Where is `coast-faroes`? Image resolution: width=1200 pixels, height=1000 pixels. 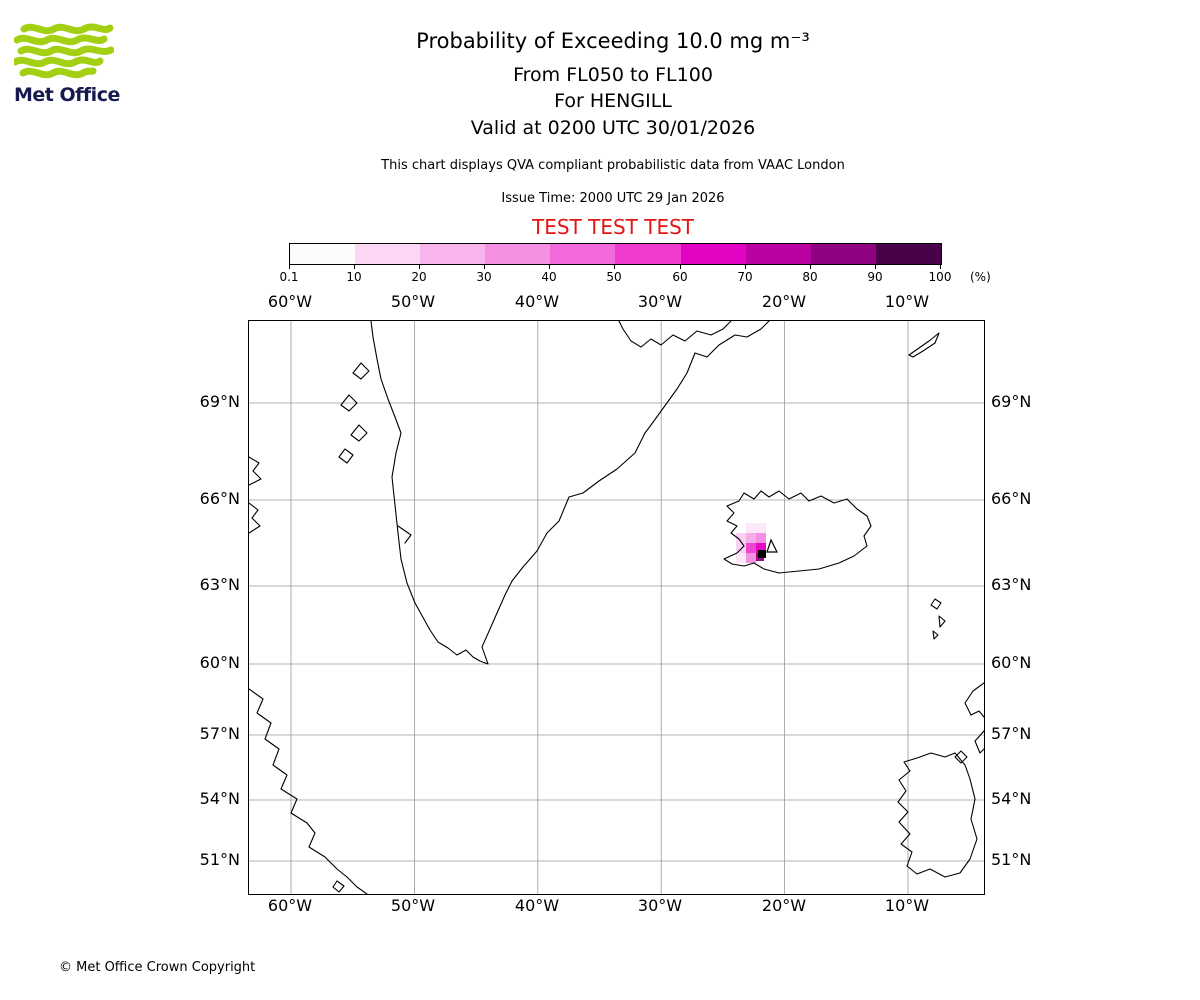
coast-faroes is located at coordinates (938, 619).